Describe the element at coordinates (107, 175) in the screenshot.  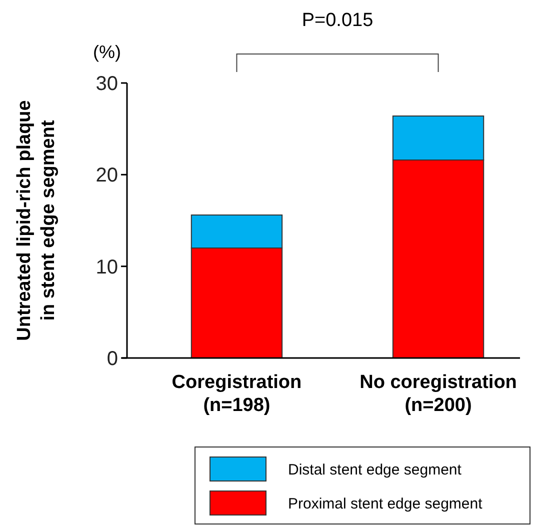
I see `y-tick-label: 20` at that location.